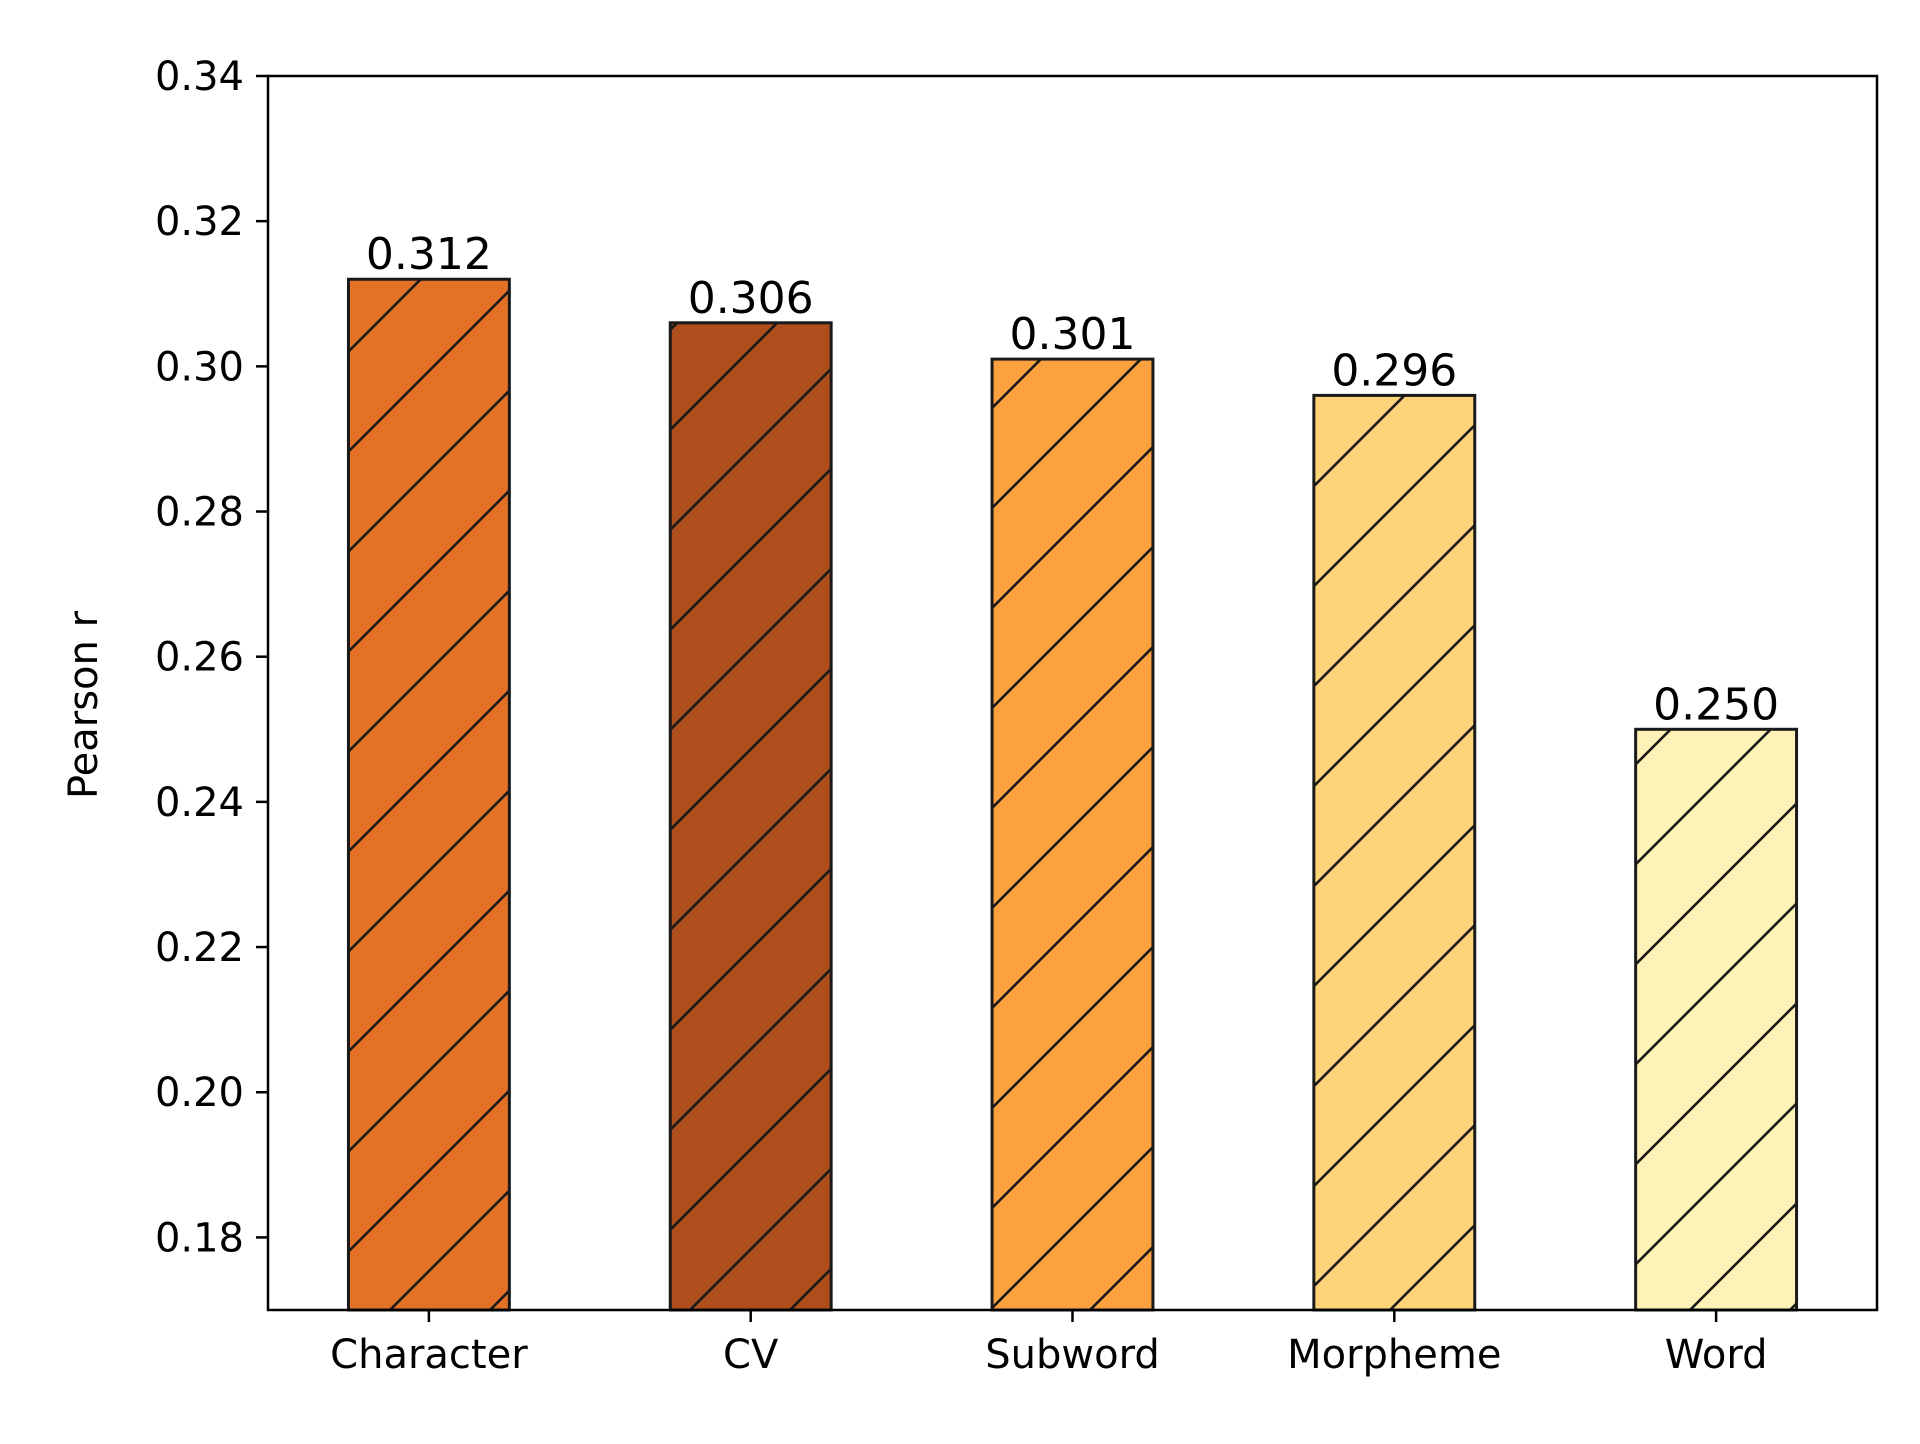  What do you see at coordinates (1394, 1355) in the screenshot?
I see `x-tick-label-morpheme: Morpheme` at bounding box center [1394, 1355].